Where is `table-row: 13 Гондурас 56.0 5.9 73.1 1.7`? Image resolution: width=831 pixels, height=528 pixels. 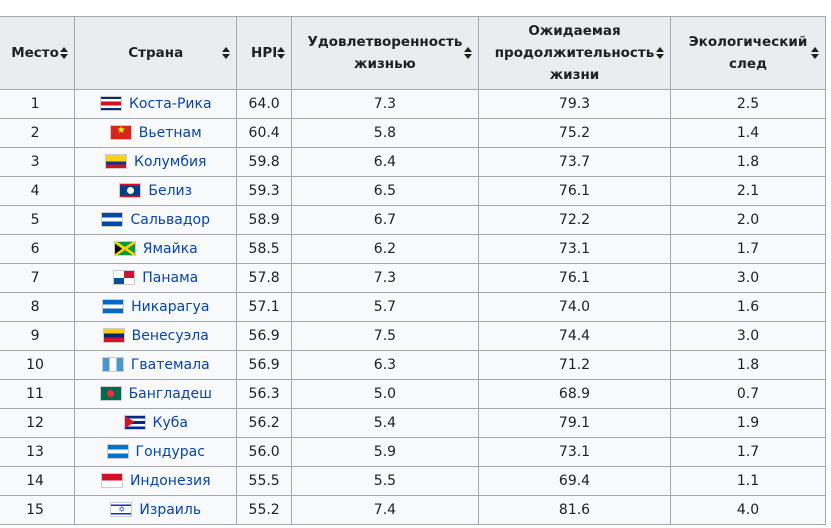 table-row: 13 Гондурас 56.0 5.9 73.1 1.7 is located at coordinates (413, 452).